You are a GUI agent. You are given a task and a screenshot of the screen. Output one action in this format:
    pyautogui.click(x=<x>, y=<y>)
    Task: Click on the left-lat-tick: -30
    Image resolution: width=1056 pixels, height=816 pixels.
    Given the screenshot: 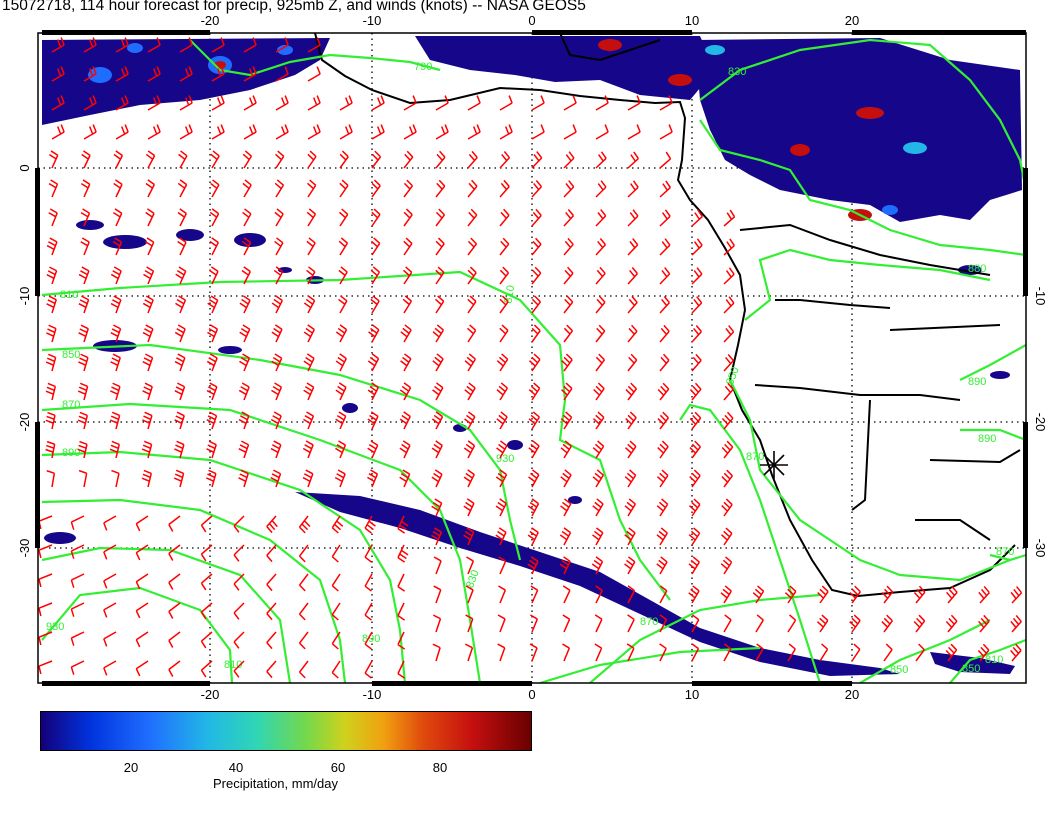 What is the action you would take?
    pyautogui.click(x=24, y=548)
    